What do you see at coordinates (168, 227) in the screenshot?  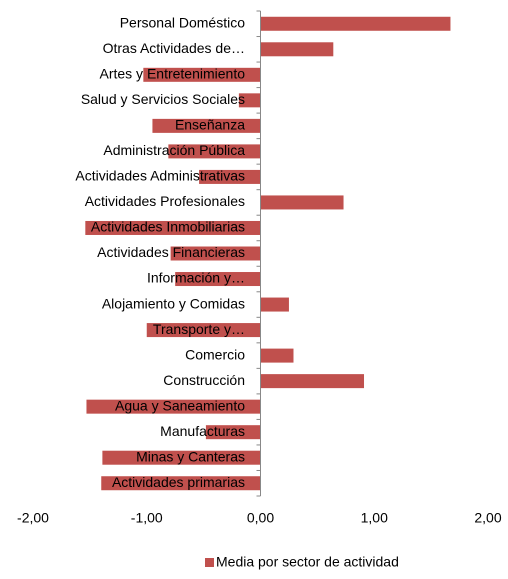 I see `category-label: Actividades Inmobiliarias` at bounding box center [168, 227].